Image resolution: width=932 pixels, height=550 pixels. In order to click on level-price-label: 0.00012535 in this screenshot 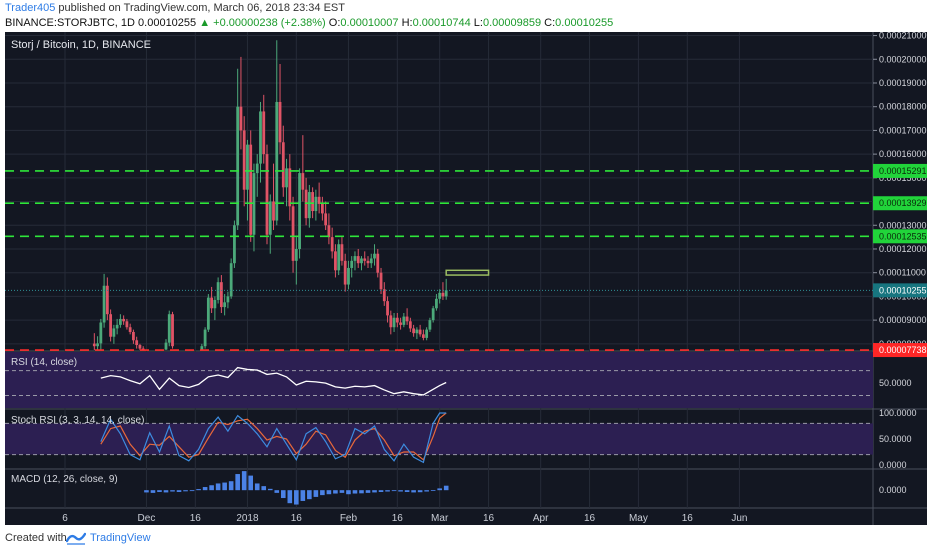, I will do `click(903, 236)`.